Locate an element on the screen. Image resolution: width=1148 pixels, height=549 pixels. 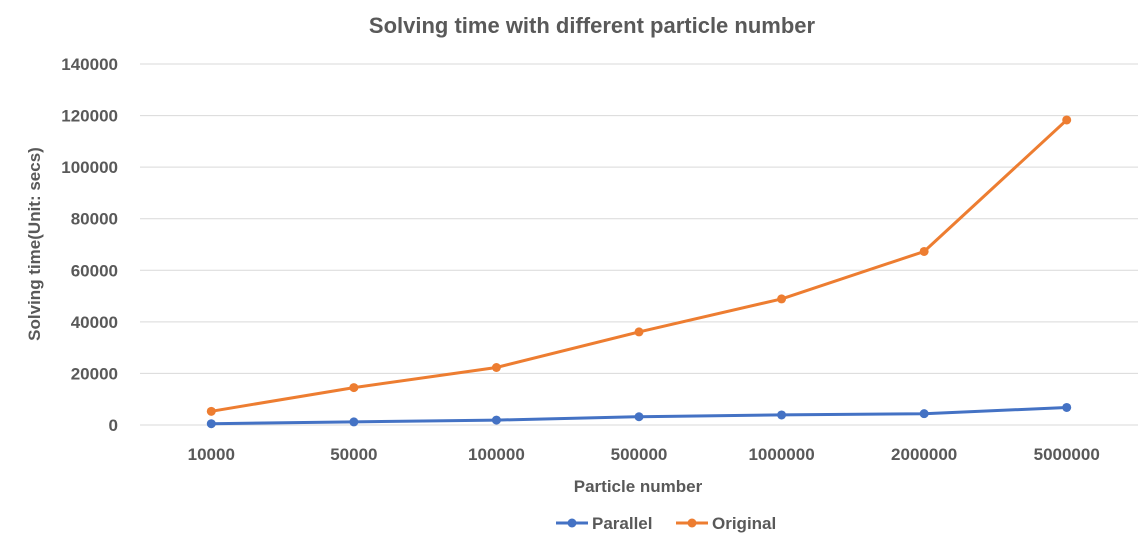
y-axis-label: Solving time(Unit: secs) is located at coordinates (34, 244).